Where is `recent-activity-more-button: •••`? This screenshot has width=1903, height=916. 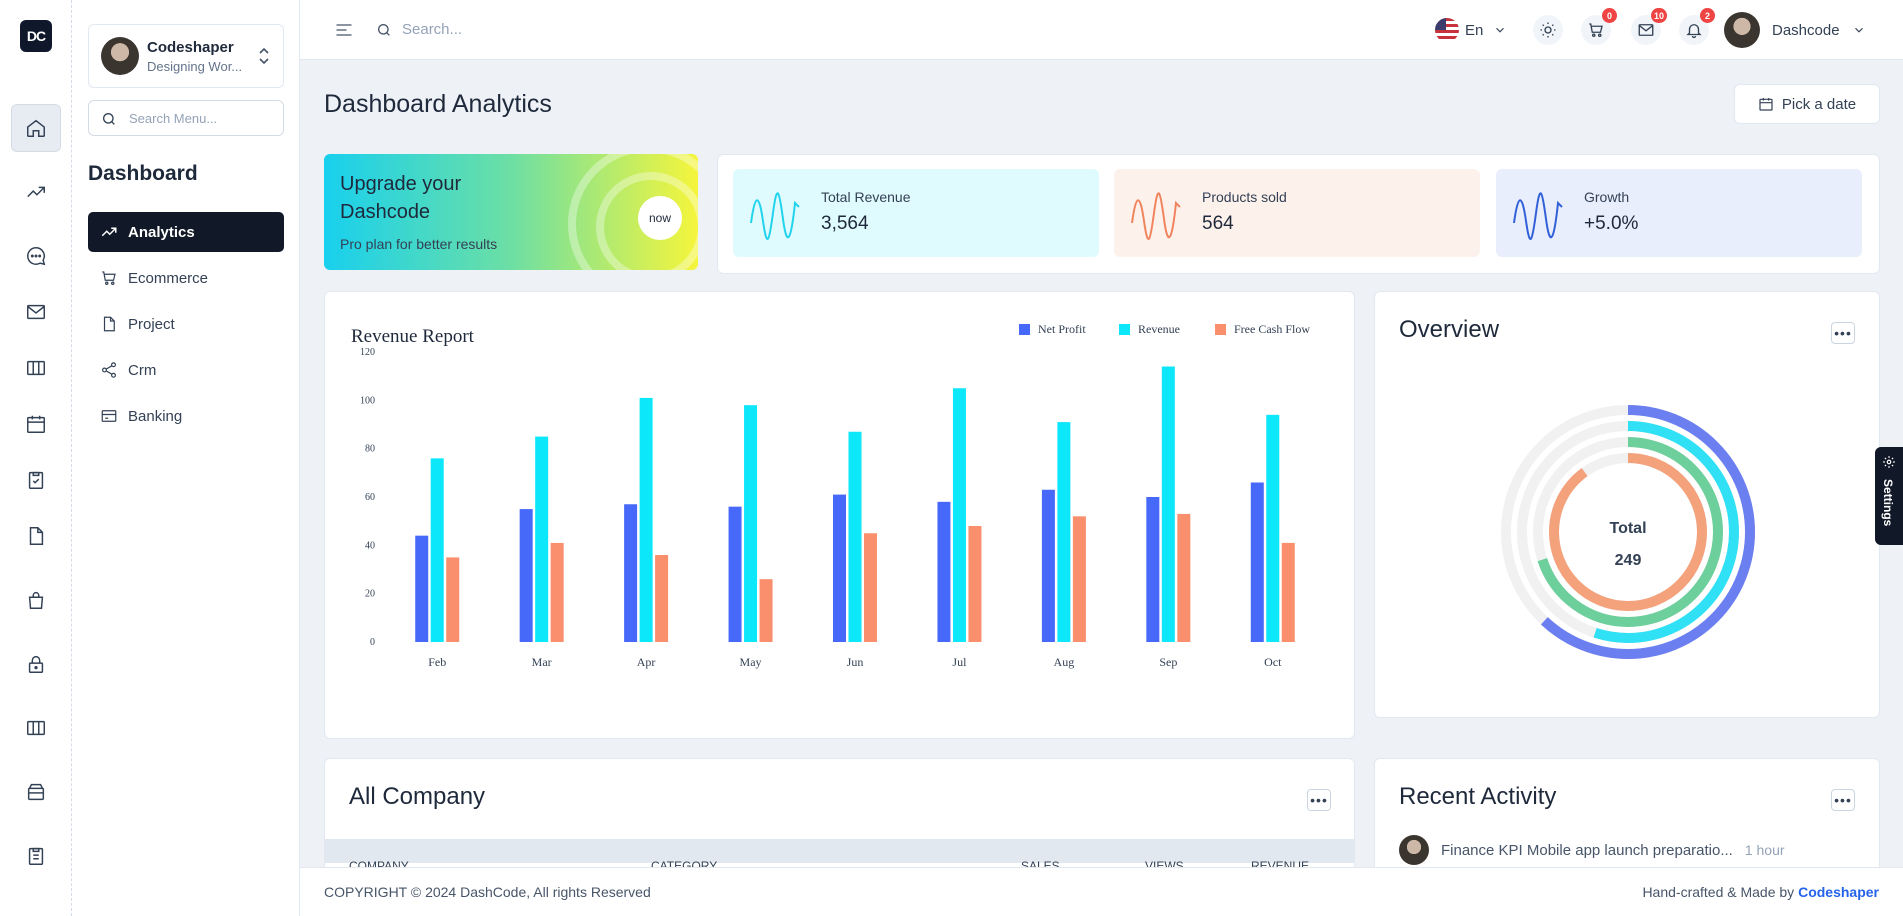
recent-activity-more-button: ••• is located at coordinates (1843, 800).